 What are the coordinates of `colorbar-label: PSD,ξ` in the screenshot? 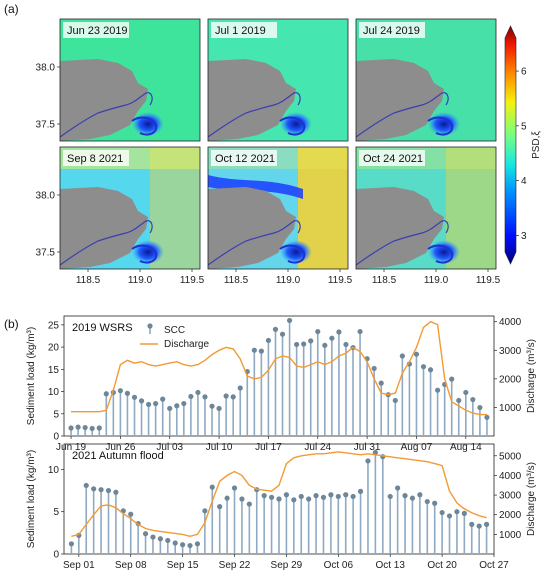 It's located at (536, 145).